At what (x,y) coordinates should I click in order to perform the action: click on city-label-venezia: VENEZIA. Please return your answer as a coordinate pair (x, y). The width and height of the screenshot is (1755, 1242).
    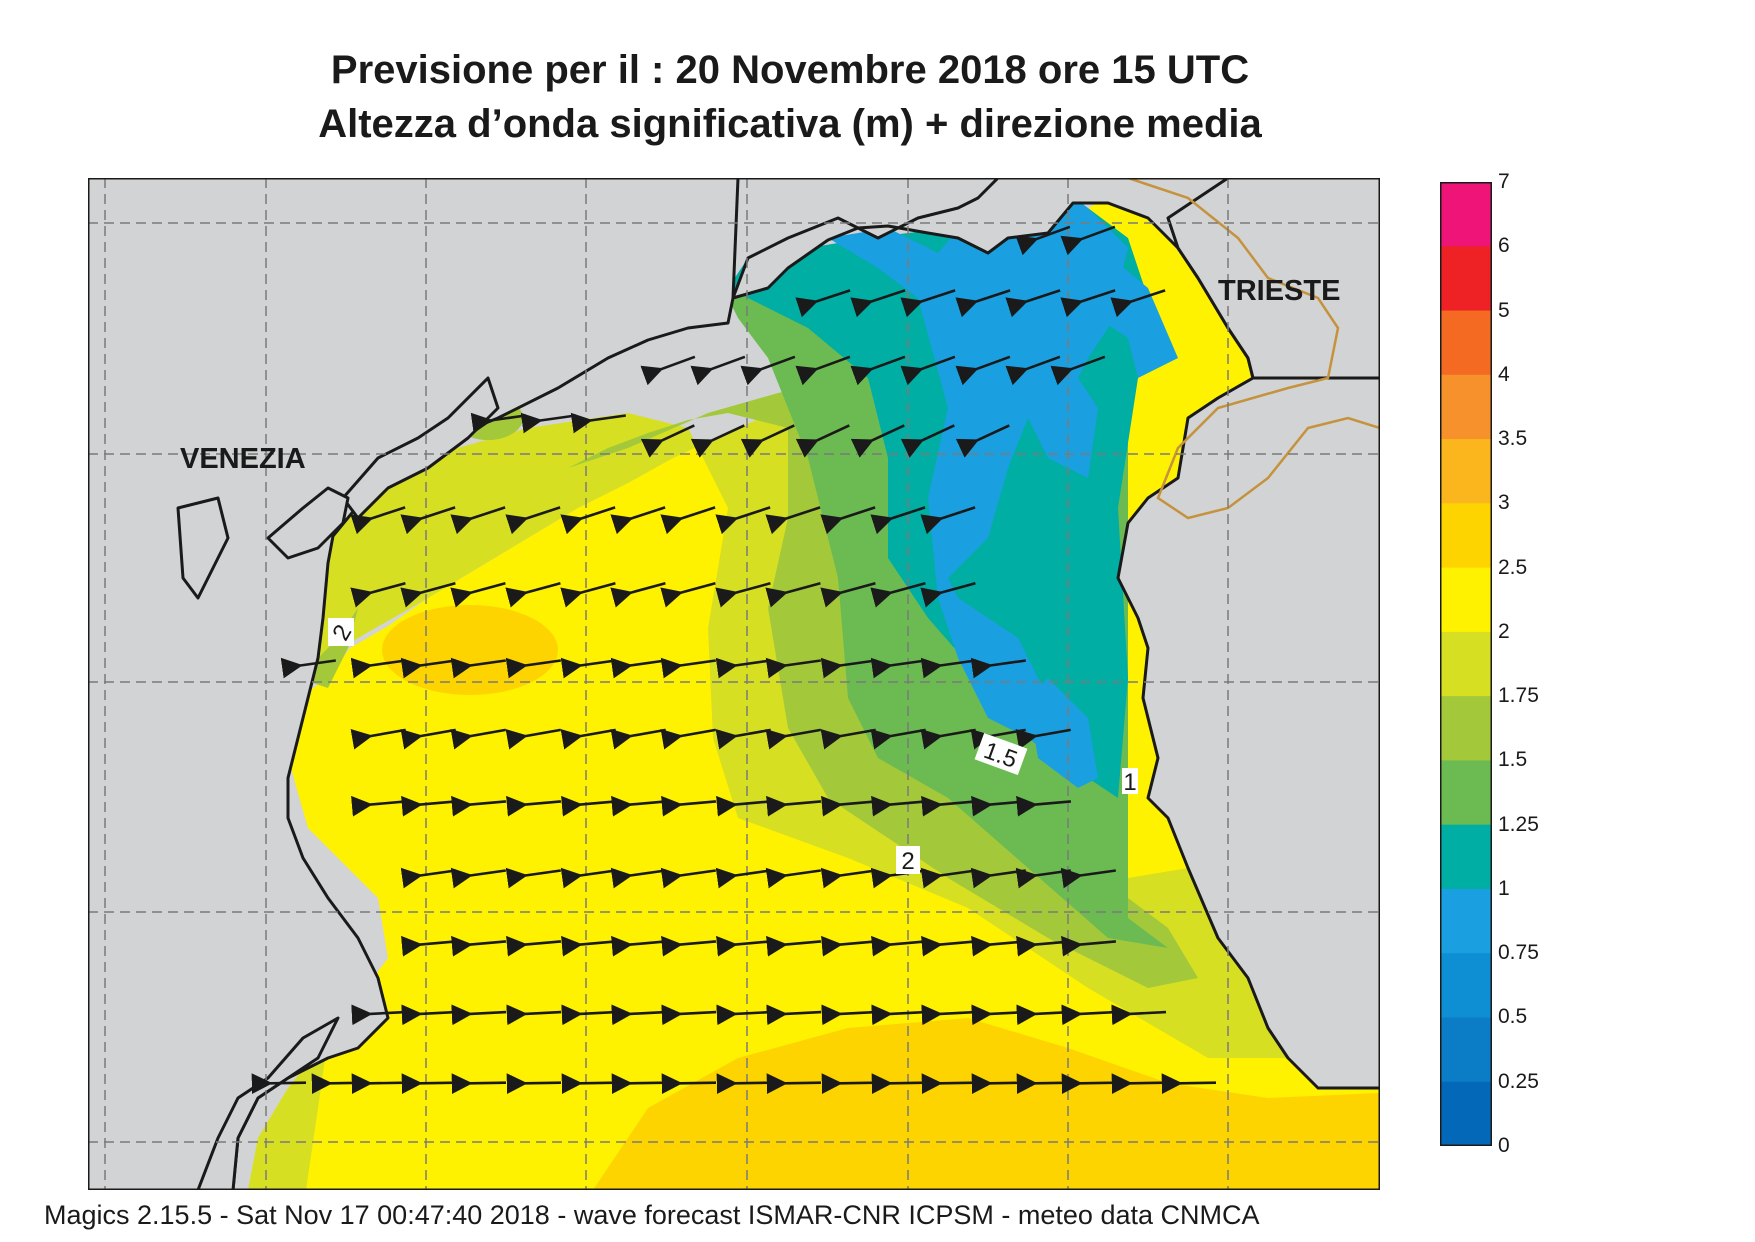
    Looking at the image, I should click on (243, 459).